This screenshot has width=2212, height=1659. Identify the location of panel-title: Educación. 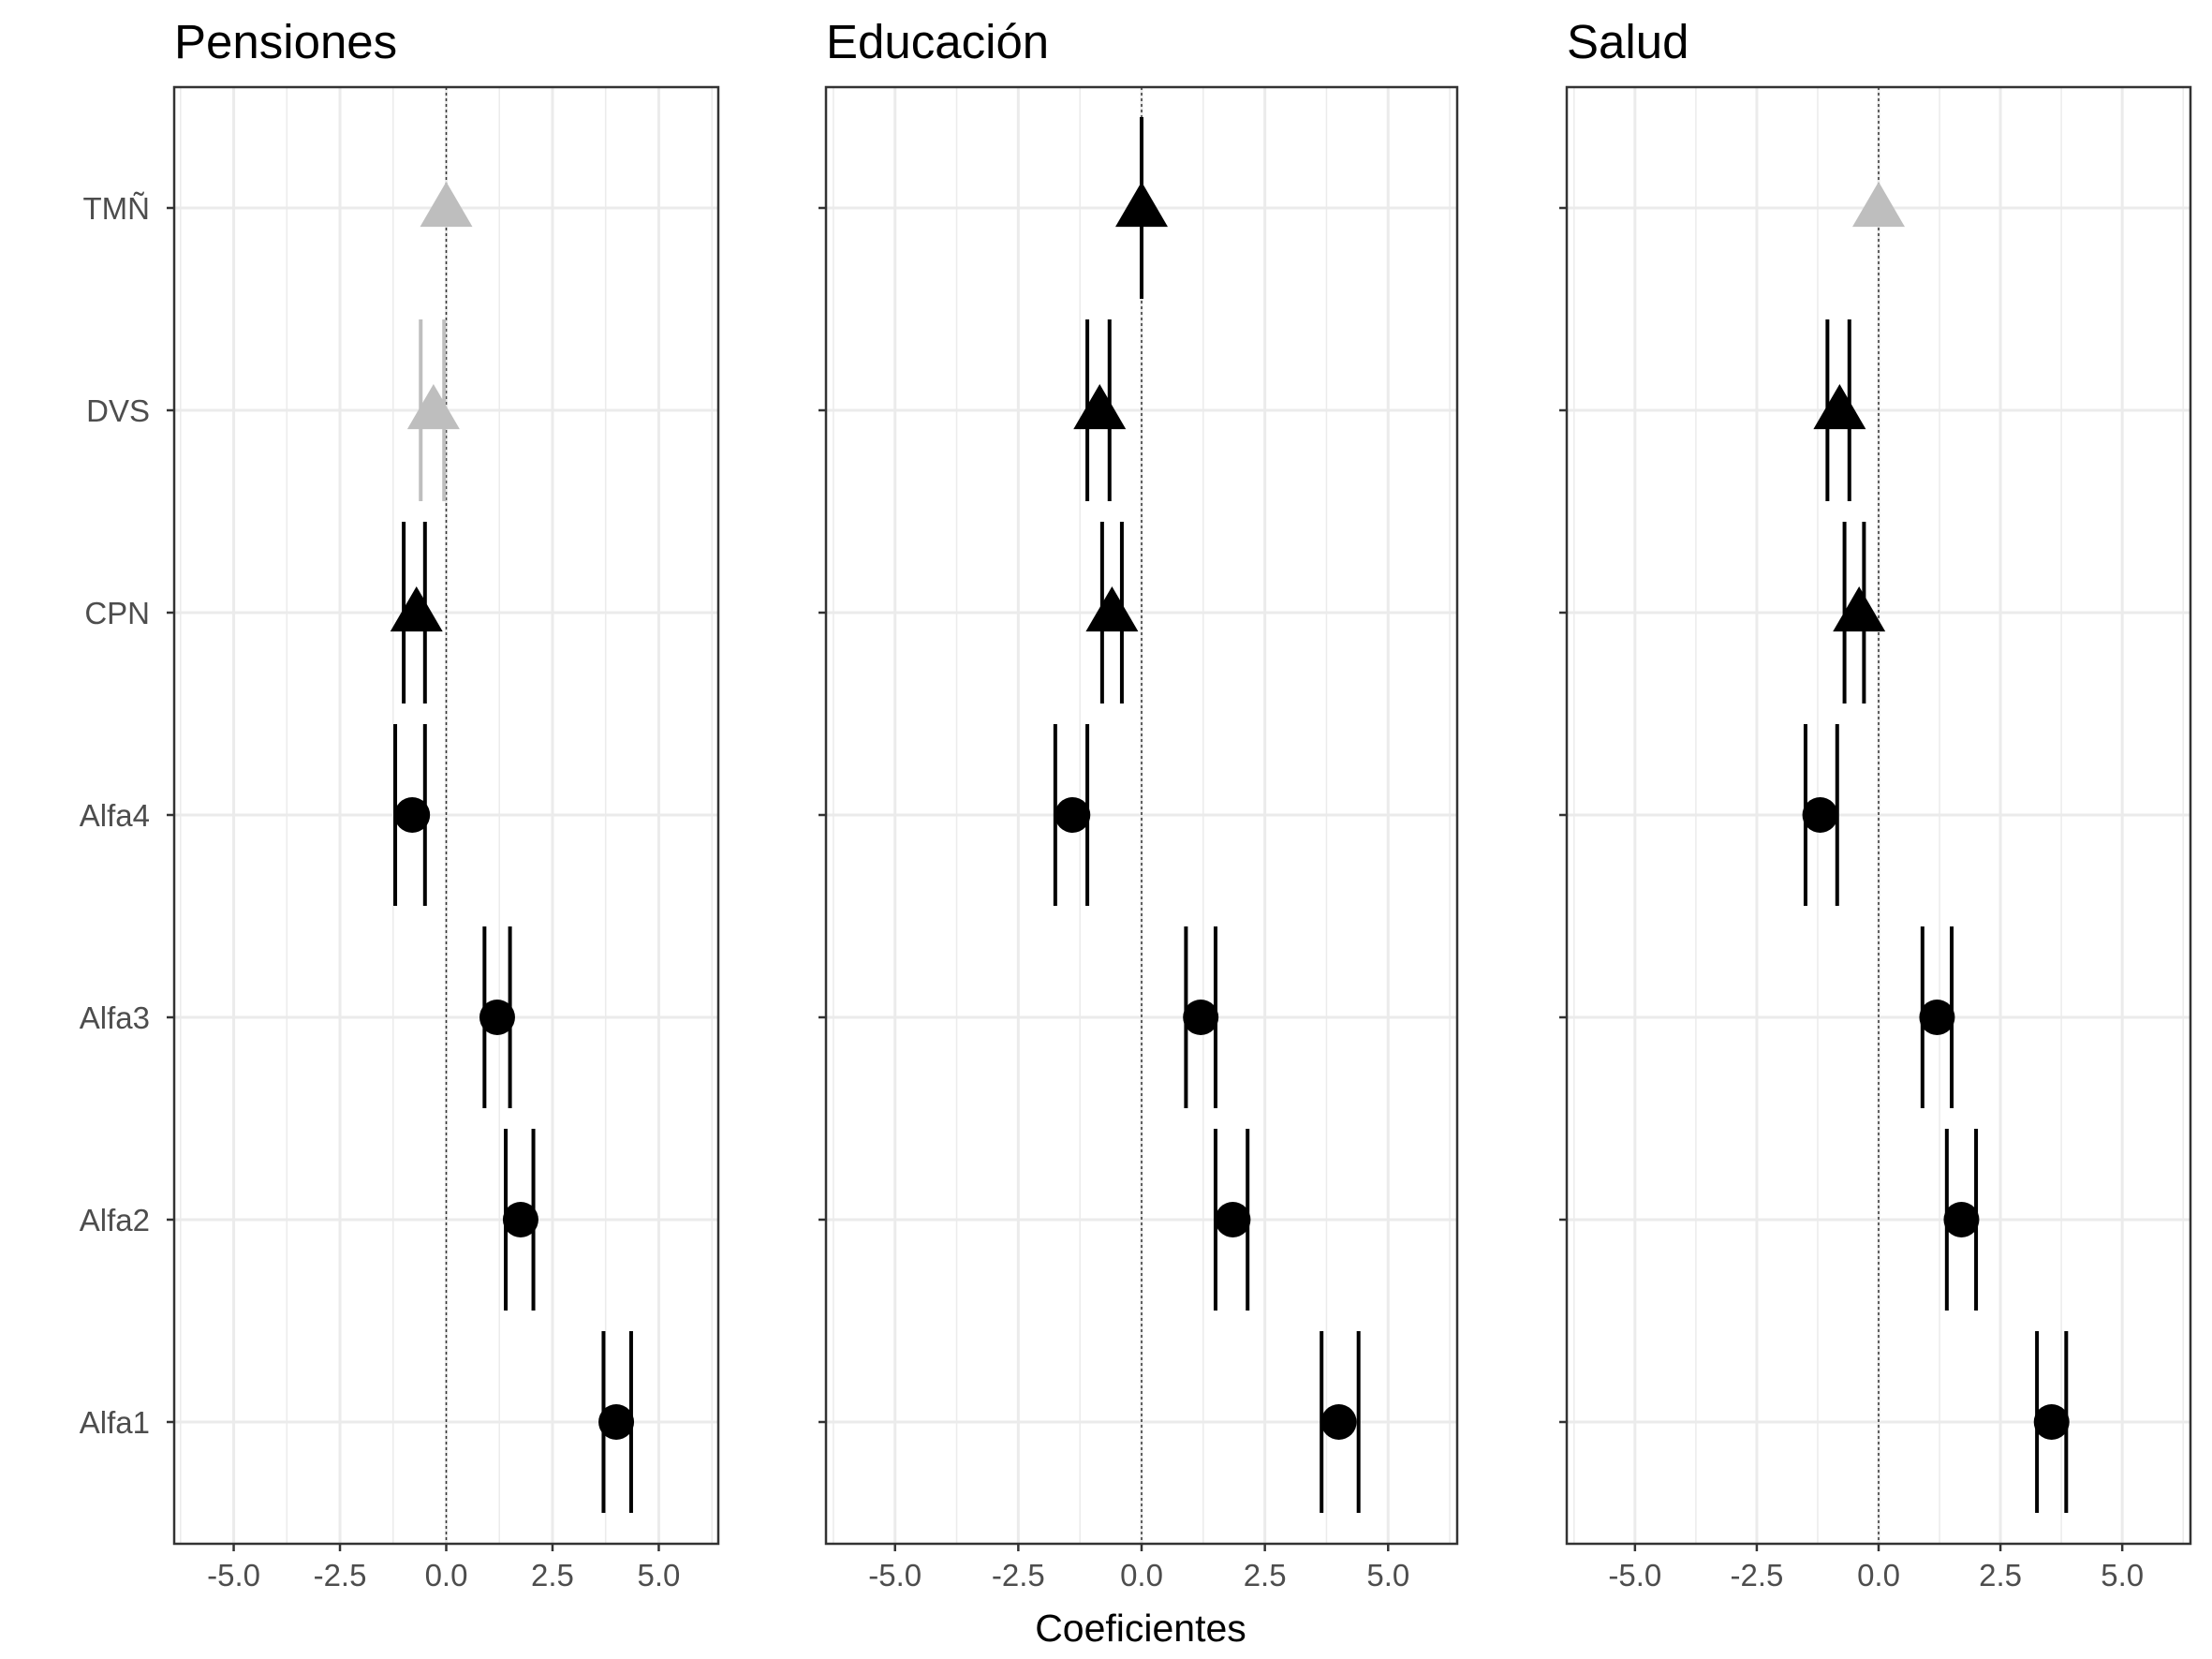
(937, 42).